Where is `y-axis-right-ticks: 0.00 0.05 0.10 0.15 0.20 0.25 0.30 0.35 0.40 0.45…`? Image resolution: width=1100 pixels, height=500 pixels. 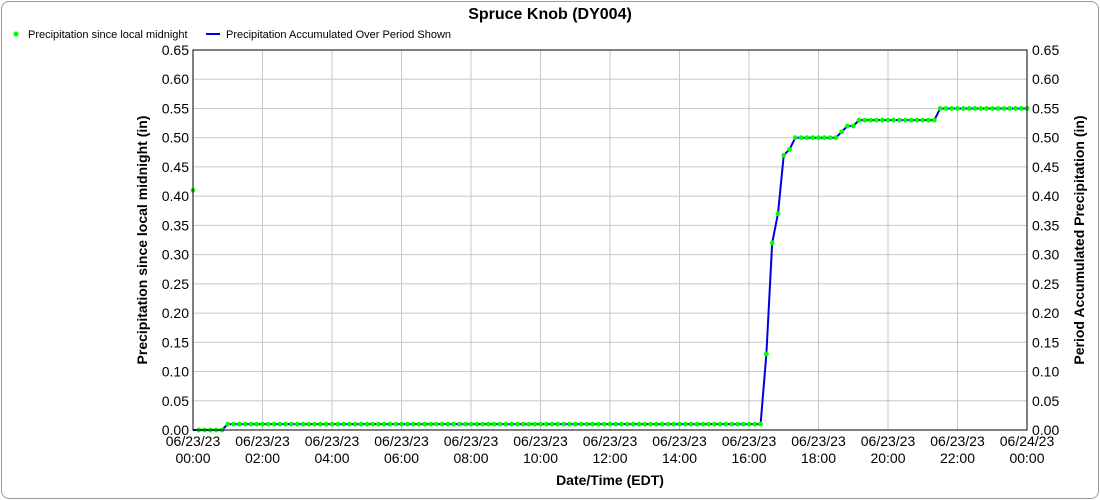
y-axis-right-ticks: 0.00 0.05 0.10 0.15 0.20 0.25 0.30 0.35 0.40 0.45… is located at coordinates (1045, 240).